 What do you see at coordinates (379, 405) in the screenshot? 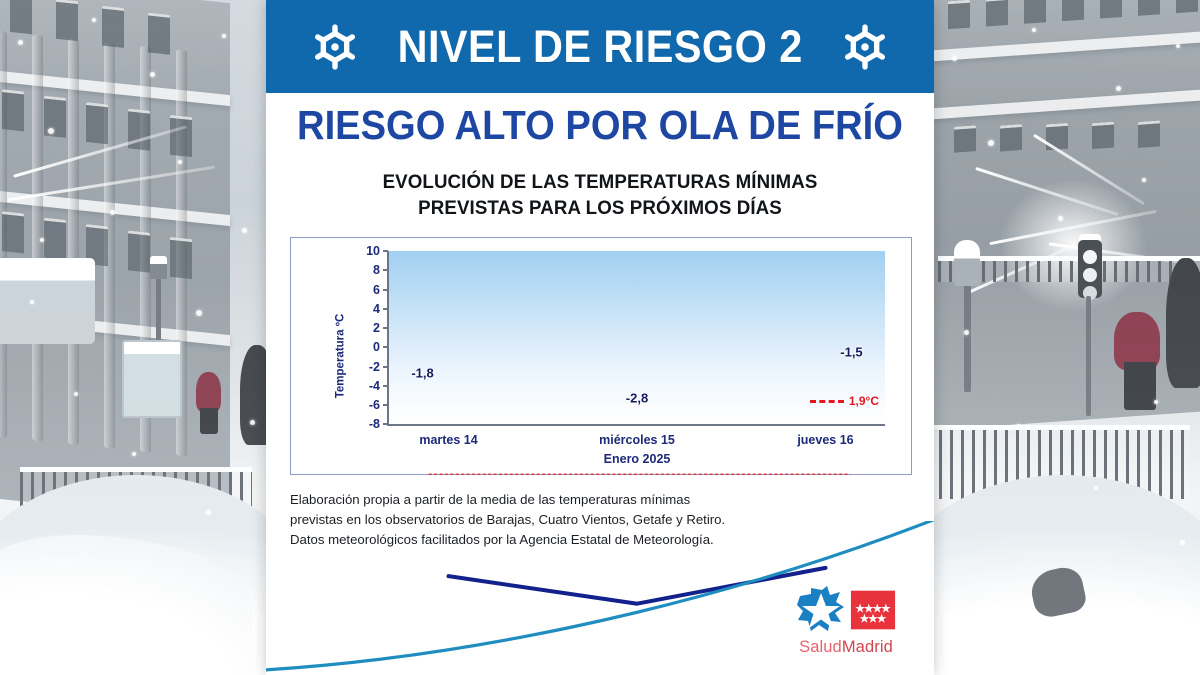
I see `y-axis-tick: -6` at bounding box center [379, 405].